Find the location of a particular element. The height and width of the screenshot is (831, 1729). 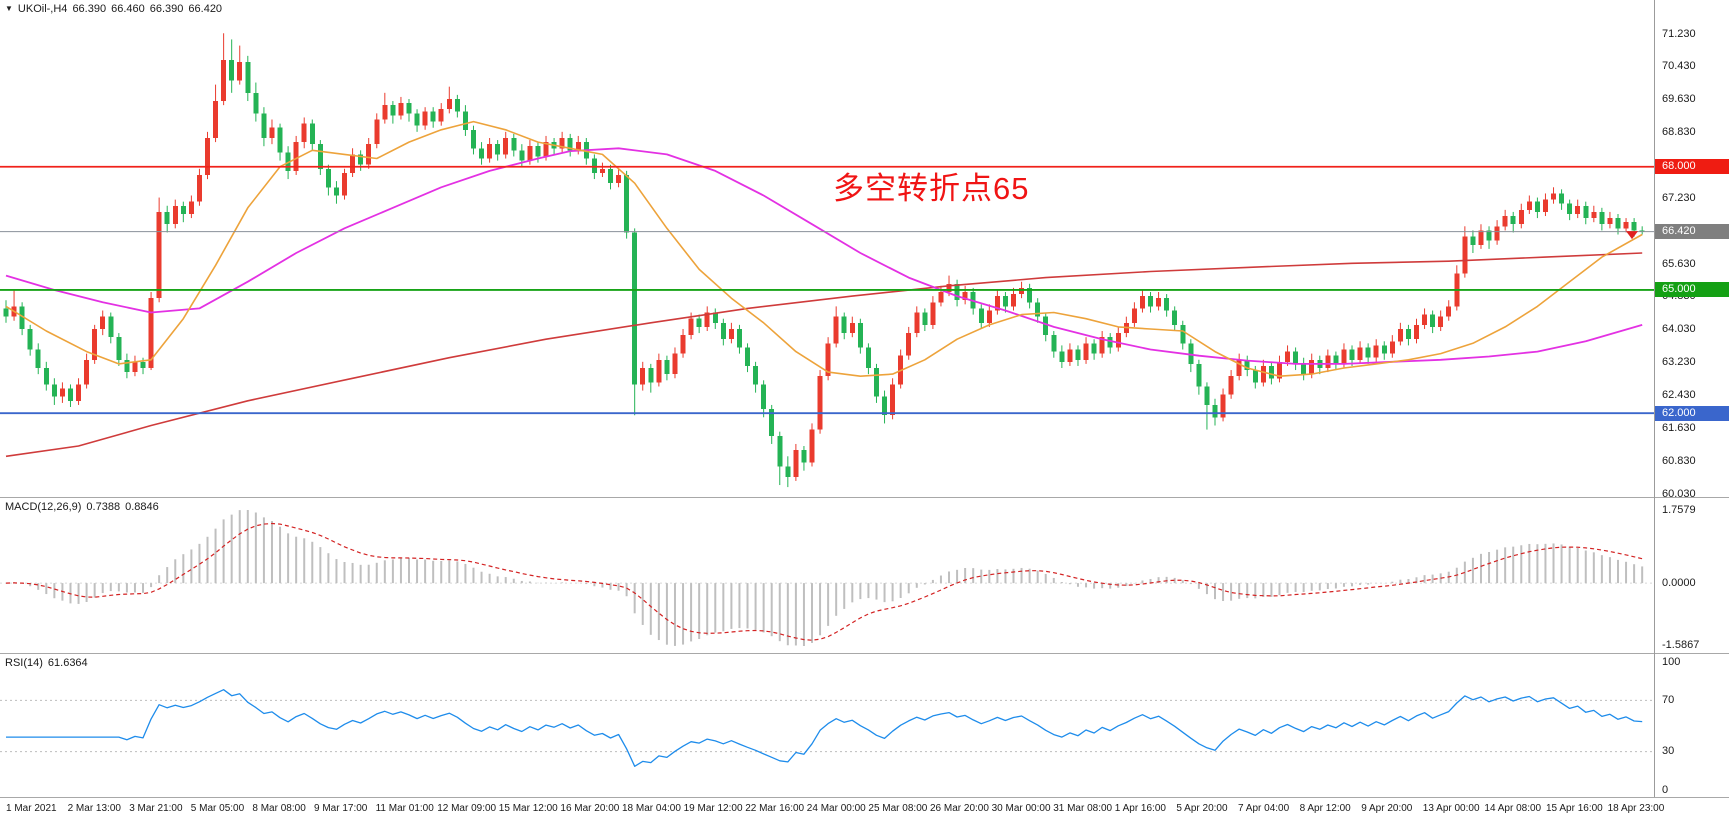

chart-close-value: 66.420 is located at coordinates (205, 9).